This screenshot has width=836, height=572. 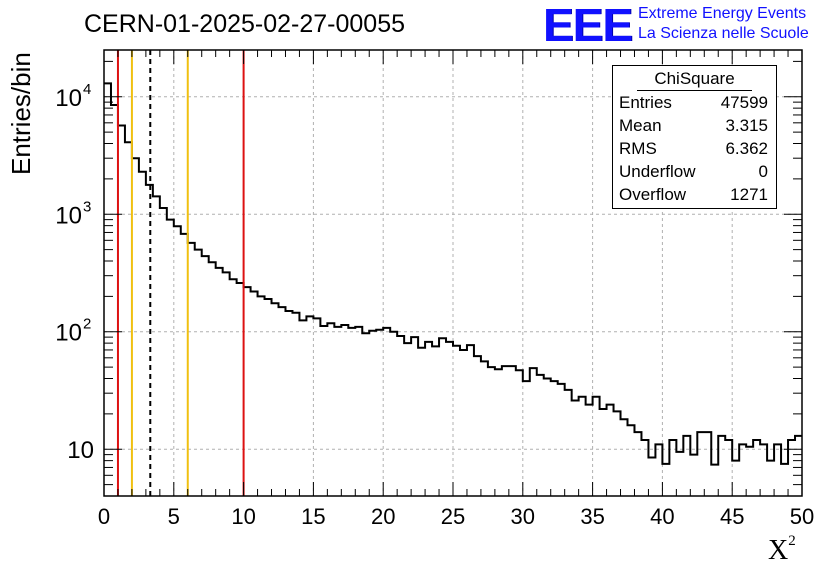 What do you see at coordinates (694, 90) in the screenshot?
I see `stats-divider` at bounding box center [694, 90].